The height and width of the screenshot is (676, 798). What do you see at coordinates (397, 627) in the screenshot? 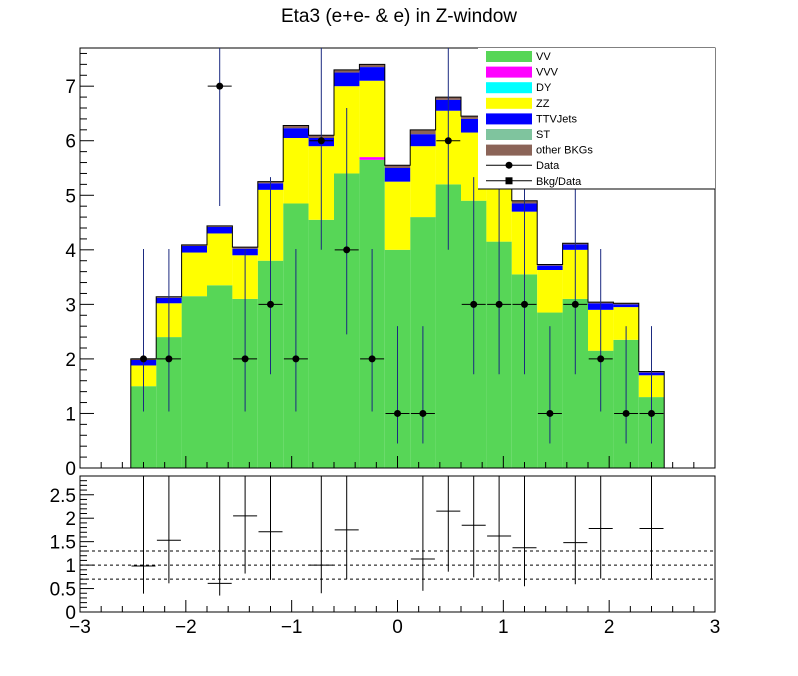
I see `x-tick-label: 0` at bounding box center [397, 627].